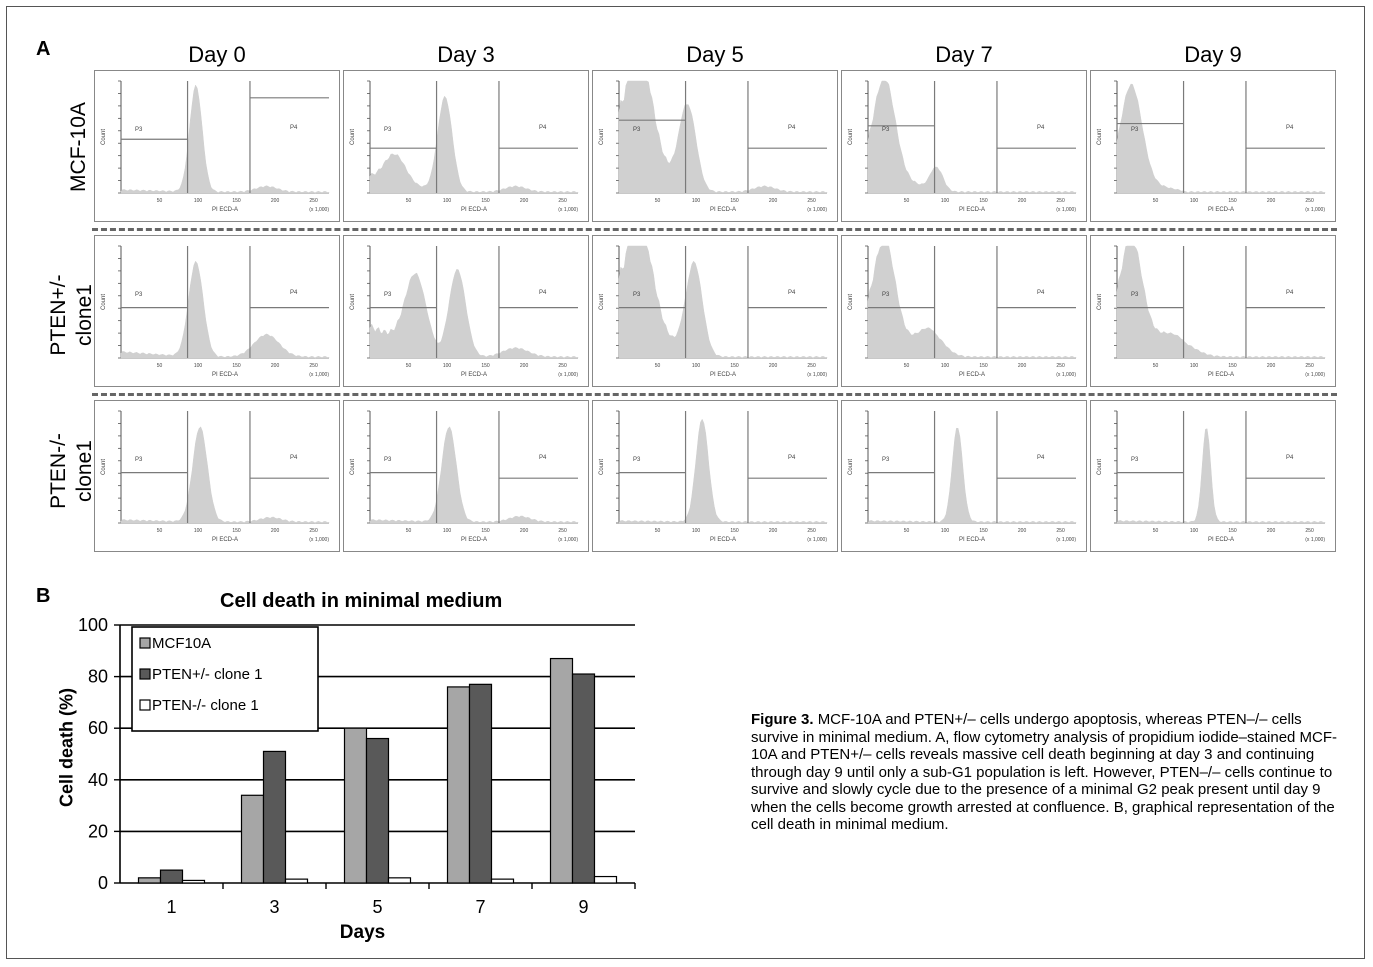  What do you see at coordinates (181, 643) in the screenshot?
I see `legend-label-0: MCF10A` at bounding box center [181, 643].